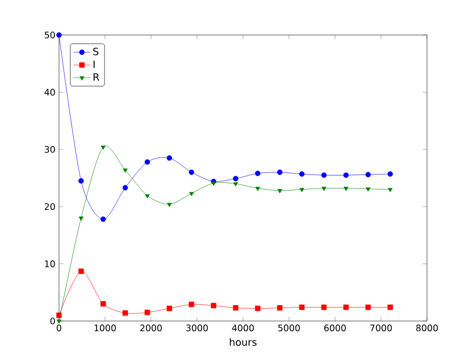 This screenshot has height=357, width=474. I want to click on x-tick-label: 4000, so click(243, 328).